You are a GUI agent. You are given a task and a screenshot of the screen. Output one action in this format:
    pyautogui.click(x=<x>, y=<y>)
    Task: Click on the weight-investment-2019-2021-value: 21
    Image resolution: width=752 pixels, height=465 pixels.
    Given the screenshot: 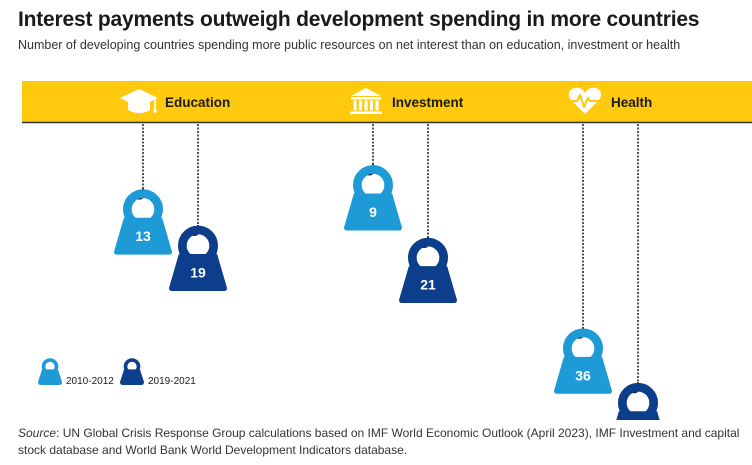 What is the action you would take?
    pyautogui.click(x=428, y=285)
    